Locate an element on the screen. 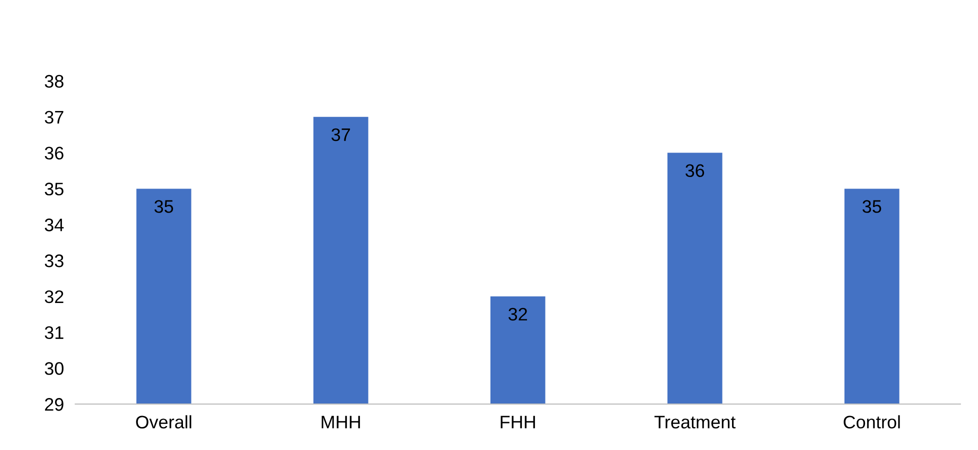 The height and width of the screenshot is (450, 978). x-tick-label: Treatment is located at coordinates (695, 422).